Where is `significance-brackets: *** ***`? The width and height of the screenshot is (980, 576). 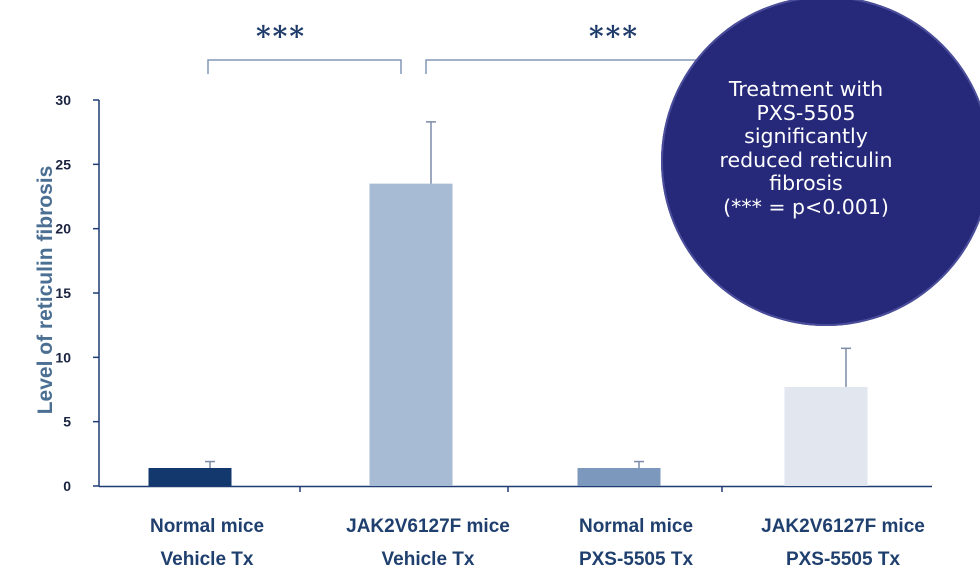 significance-brackets: *** *** is located at coordinates (454, 47).